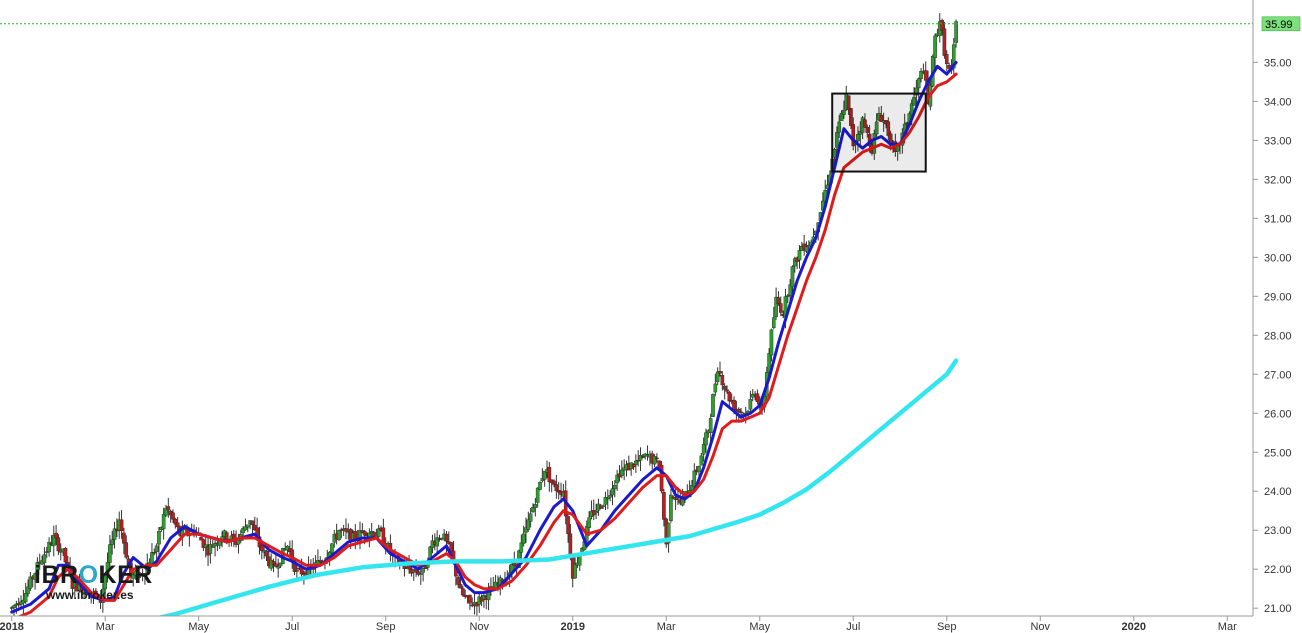 The height and width of the screenshot is (633, 1302). Describe the element at coordinates (1278, 63) in the screenshot. I see `y-tick-label: 35.00` at that location.